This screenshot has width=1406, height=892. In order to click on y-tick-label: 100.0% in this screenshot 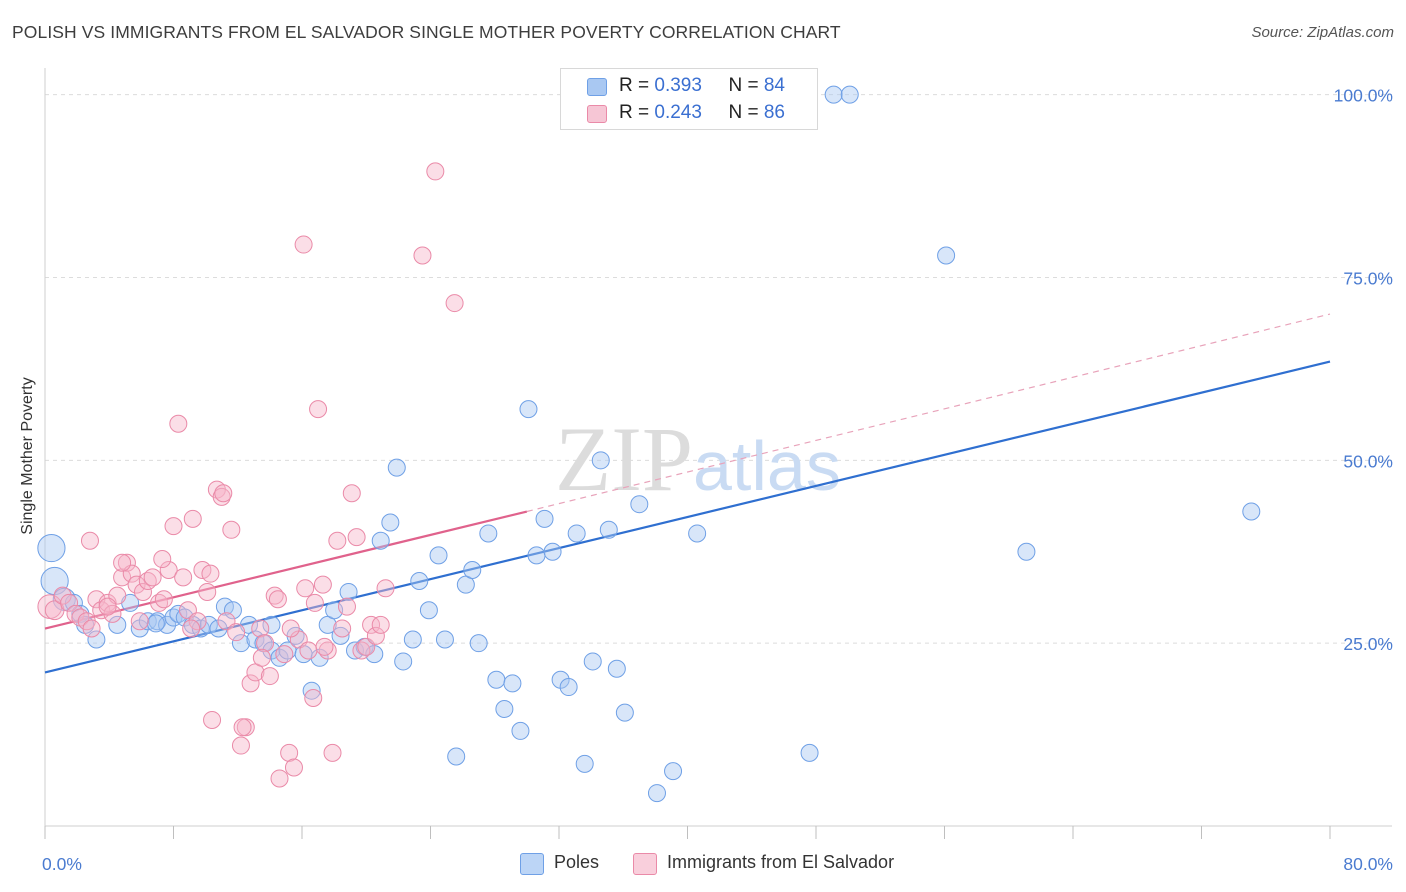, I will do `click(1363, 96)`.